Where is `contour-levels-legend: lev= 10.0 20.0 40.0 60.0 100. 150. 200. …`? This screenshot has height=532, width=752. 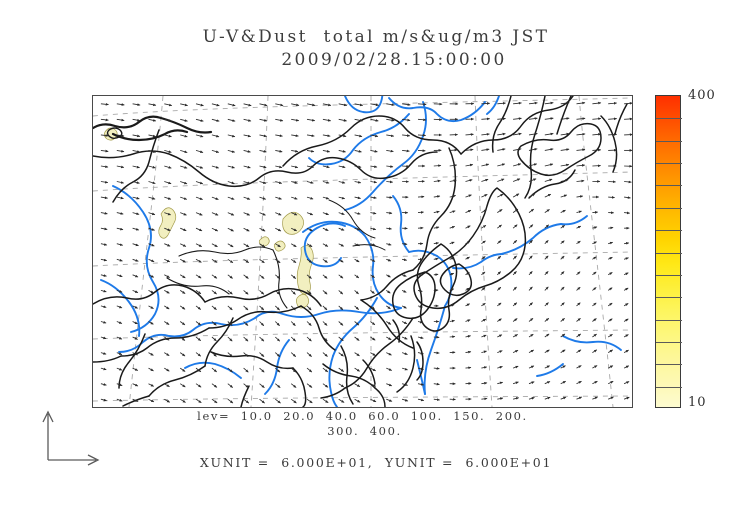 contour-levels-legend: lev= 10.0 20.0 40.0 60.0 100. 150. 200. … is located at coordinates (362, 424).